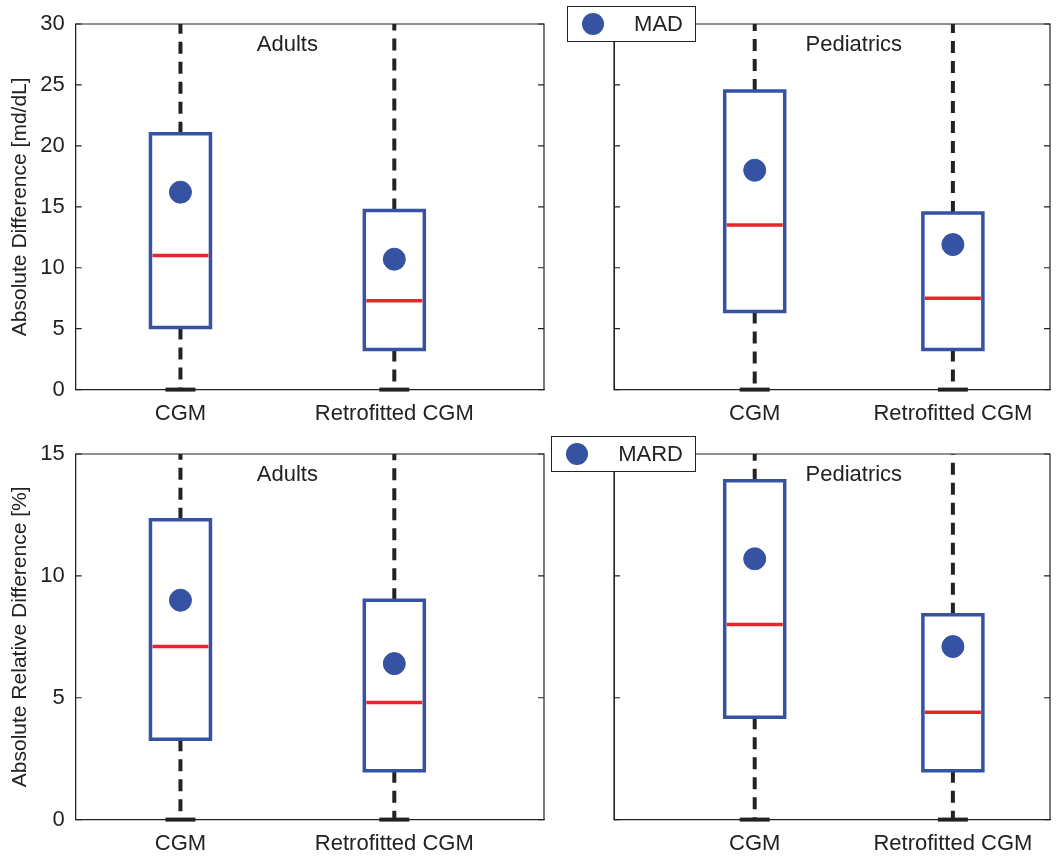 The height and width of the screenshot is (861, 1062). I want to click on legend-label: MARD, so click(650, 454).